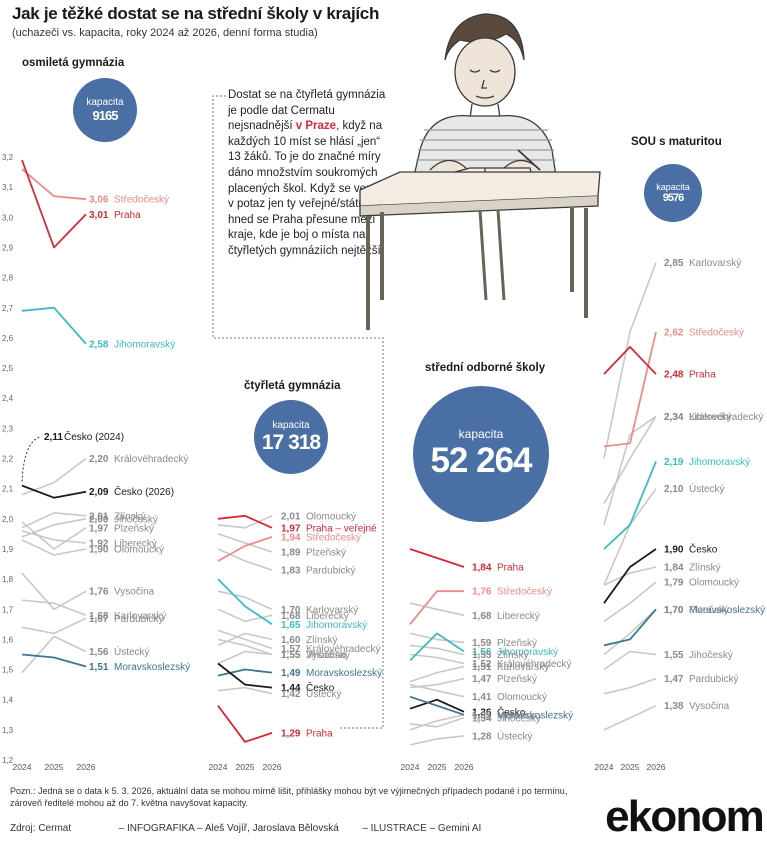  I want to click on value-label: 1,36, so click(482, 712).